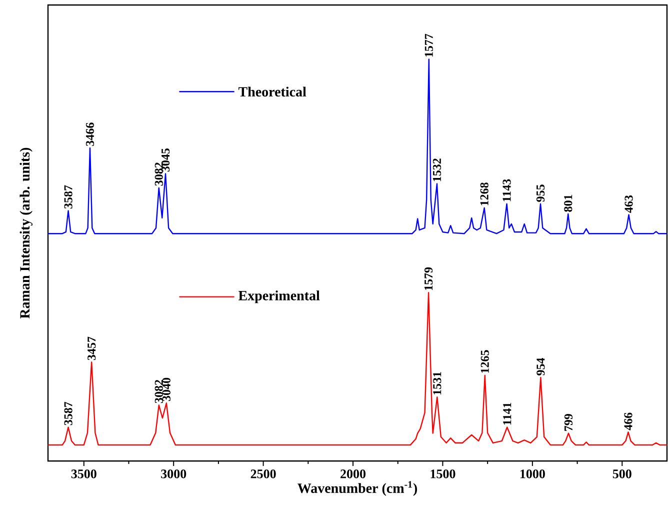 The width and height of the screenshot is (670, 530). What do you see at coordinates (166, 389) in the screenshot?
I see `annotation: 3040` at bounding box center [166, 389].